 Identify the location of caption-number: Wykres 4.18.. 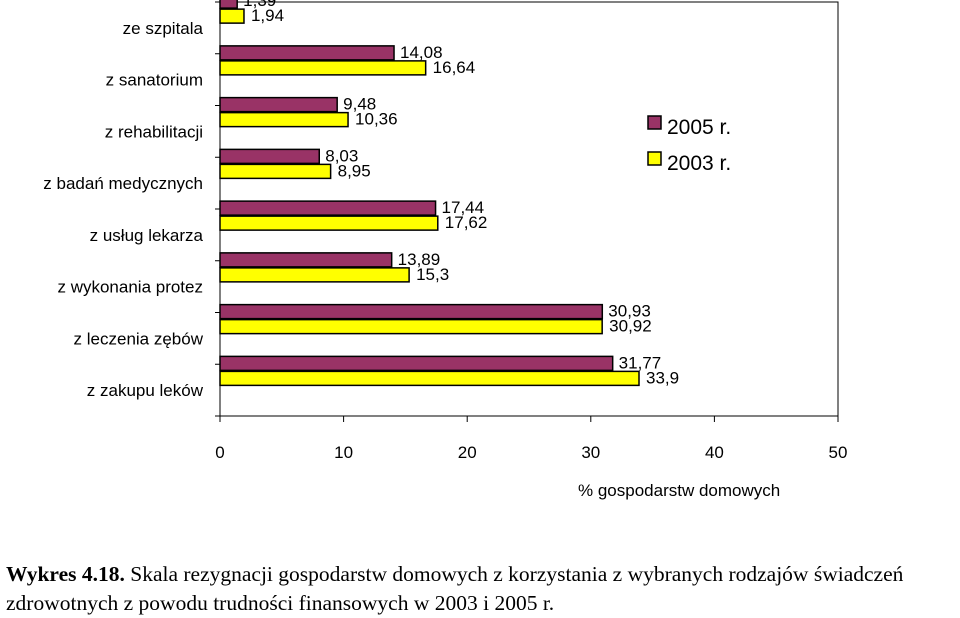
(65, 574).